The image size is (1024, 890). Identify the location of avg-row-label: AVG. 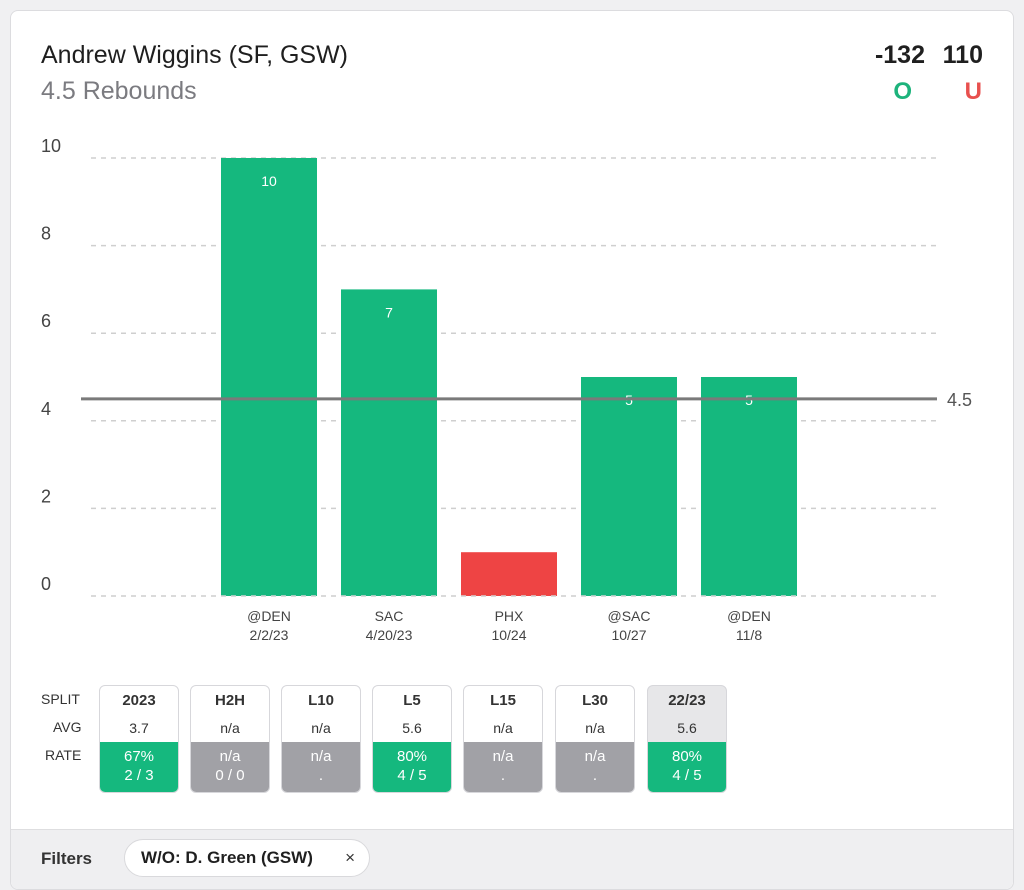
(67, 727).